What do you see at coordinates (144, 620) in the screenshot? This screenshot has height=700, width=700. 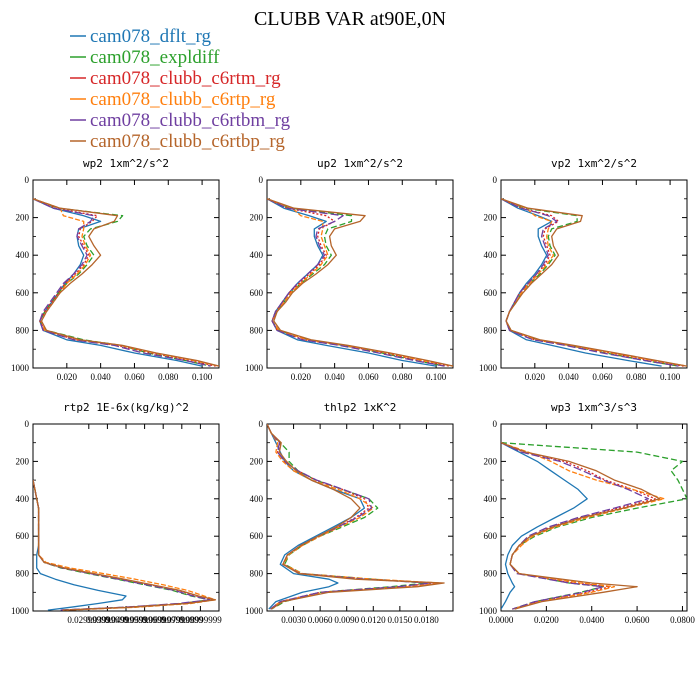 I see `x-tick-label: 0.05999999` at bounding box center [144, 620].